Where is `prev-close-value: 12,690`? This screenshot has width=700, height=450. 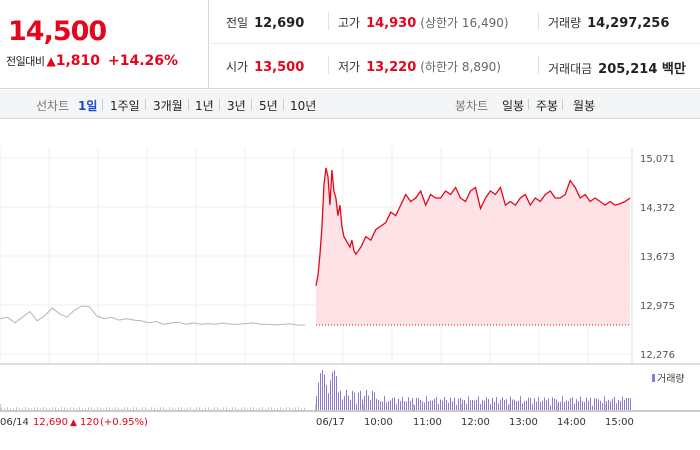 prev-close-value: 12,690 is located at coordinates (50, 422).